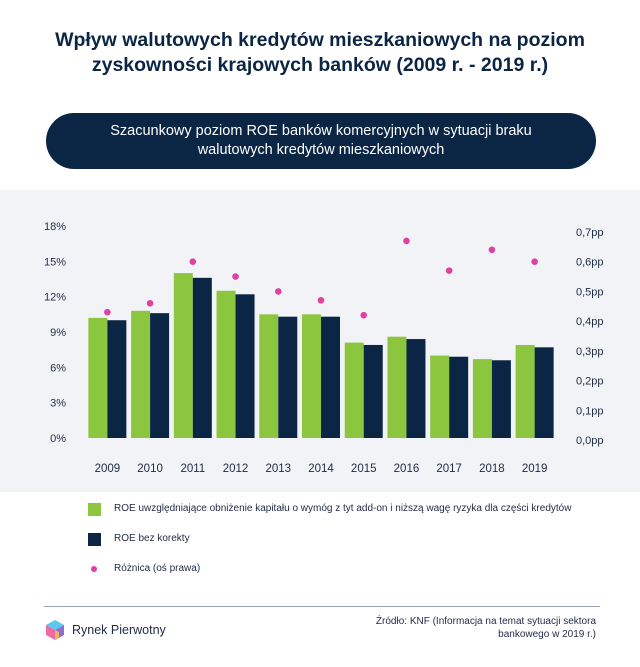 This screenshot has width=640, height=667. I want to click on x-tick-label: 2009, so click(108, 469).